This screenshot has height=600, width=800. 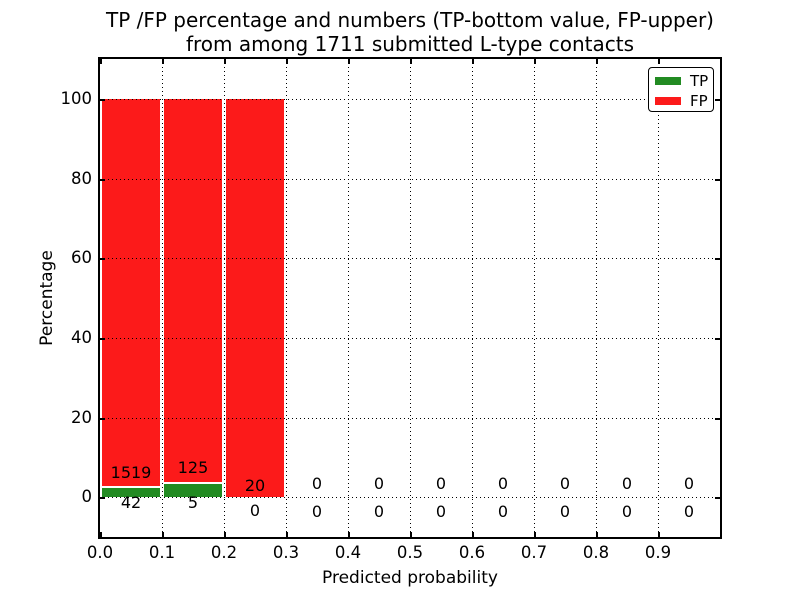 What do you see at coordinates (410, 552) in the screenshot?
I see `x-tick-label: 0.5` at bounding box center [410, 552].